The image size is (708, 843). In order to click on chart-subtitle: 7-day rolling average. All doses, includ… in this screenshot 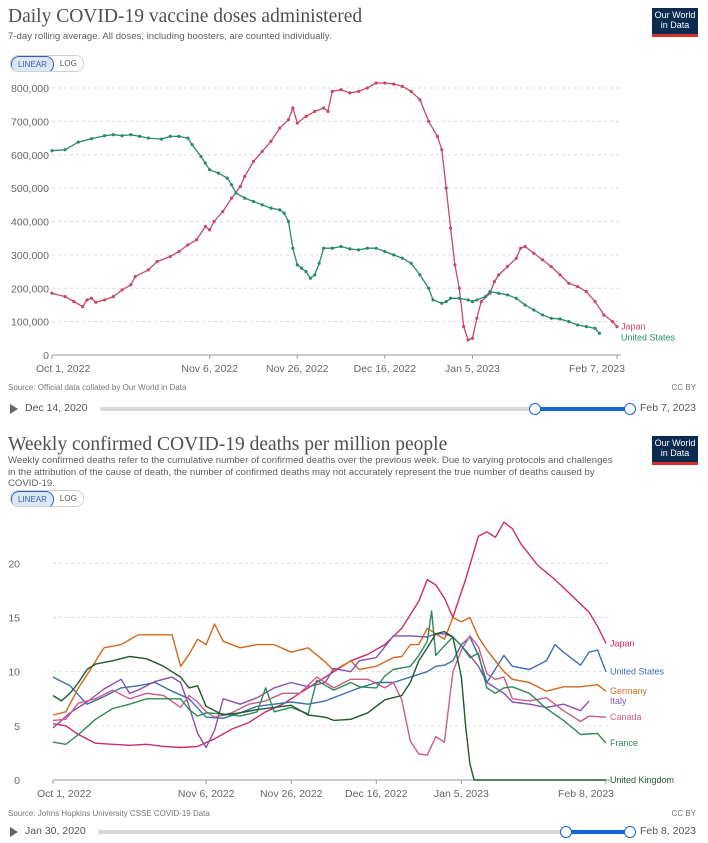, I will do `click(170, 36)`.